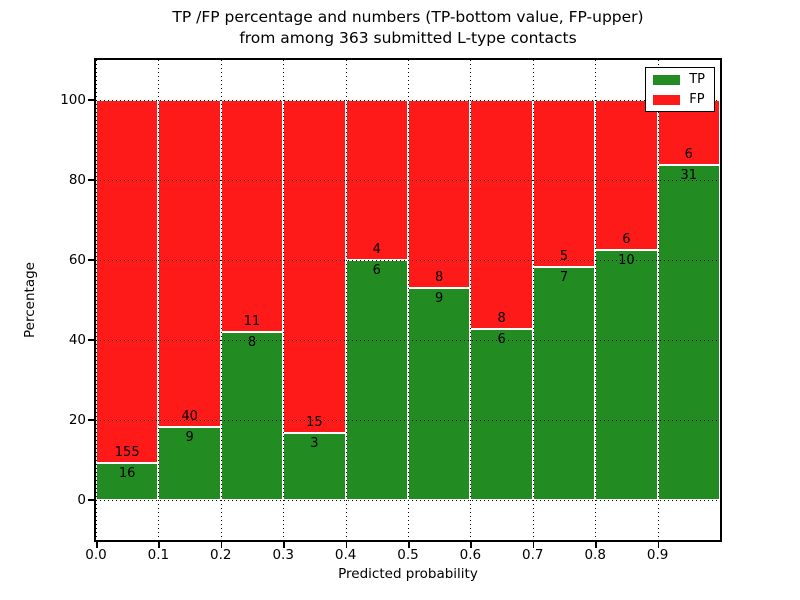 The height and width of the screenshot is (600, 800). Describe the element at coordinates (657, 555) in the screenshot. I see `tick-label-x-0.9: 0.9` at that location.